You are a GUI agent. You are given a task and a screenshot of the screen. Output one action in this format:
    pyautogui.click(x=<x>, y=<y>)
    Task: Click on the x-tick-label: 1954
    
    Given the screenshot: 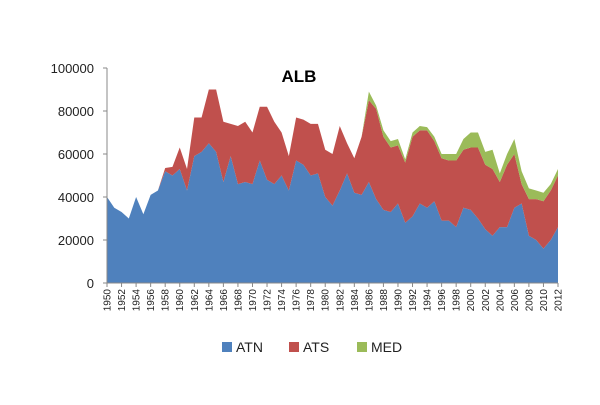 What is the action you would take?
    pyautogui.click(x=137, y=300)
    